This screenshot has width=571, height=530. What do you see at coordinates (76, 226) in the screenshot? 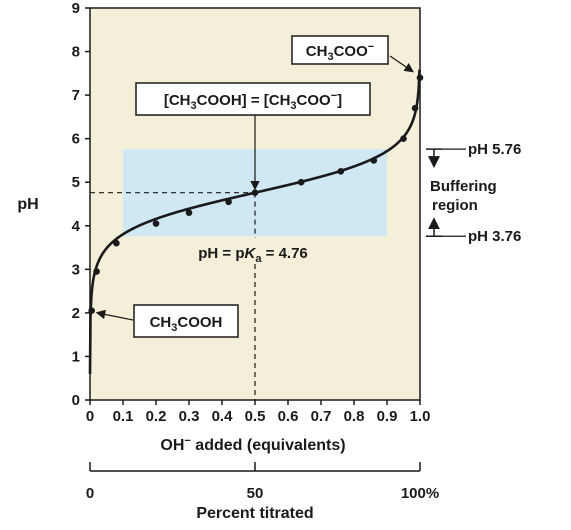
I see `y-tick-label: 4` at bounding box center [76, 226].